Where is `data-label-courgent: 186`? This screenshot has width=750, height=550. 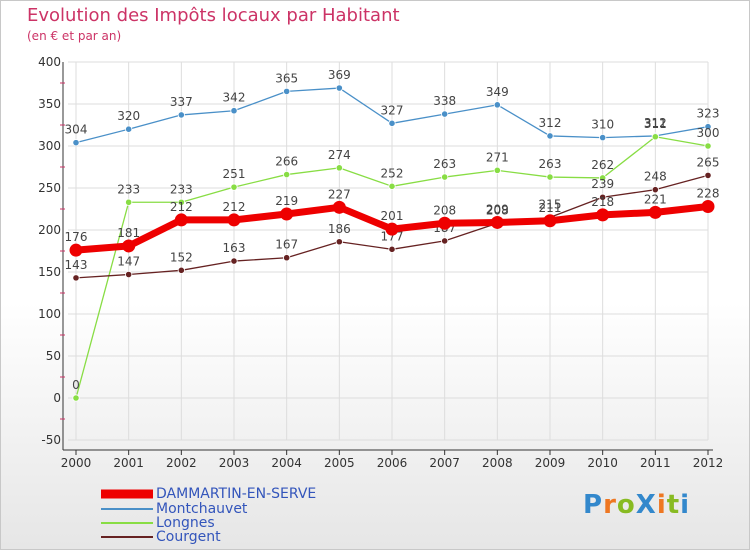
data-label-courgent: 186 is located at coordinates (339, 229).